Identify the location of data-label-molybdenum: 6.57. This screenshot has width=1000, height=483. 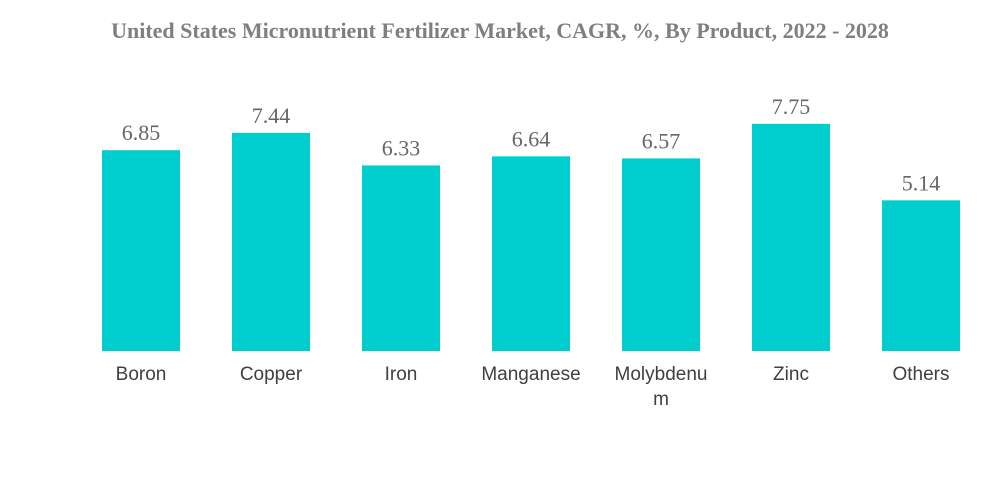
(661, 140).